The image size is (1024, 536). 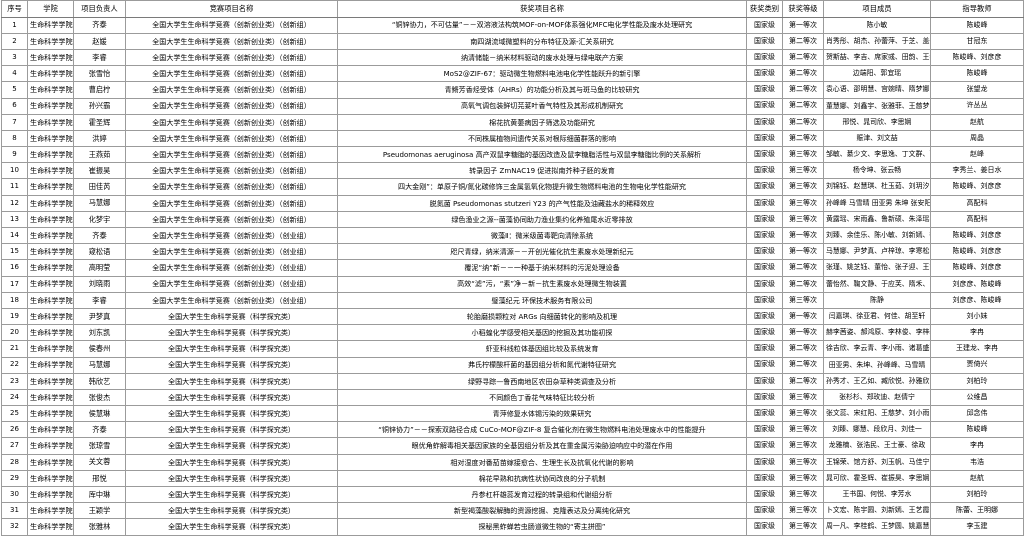 I want to click on table-cell-project: 绿色渔业之源--菌藻协同助力渔业集约化养殖尾水近零排放, so click(x=542, y=219).